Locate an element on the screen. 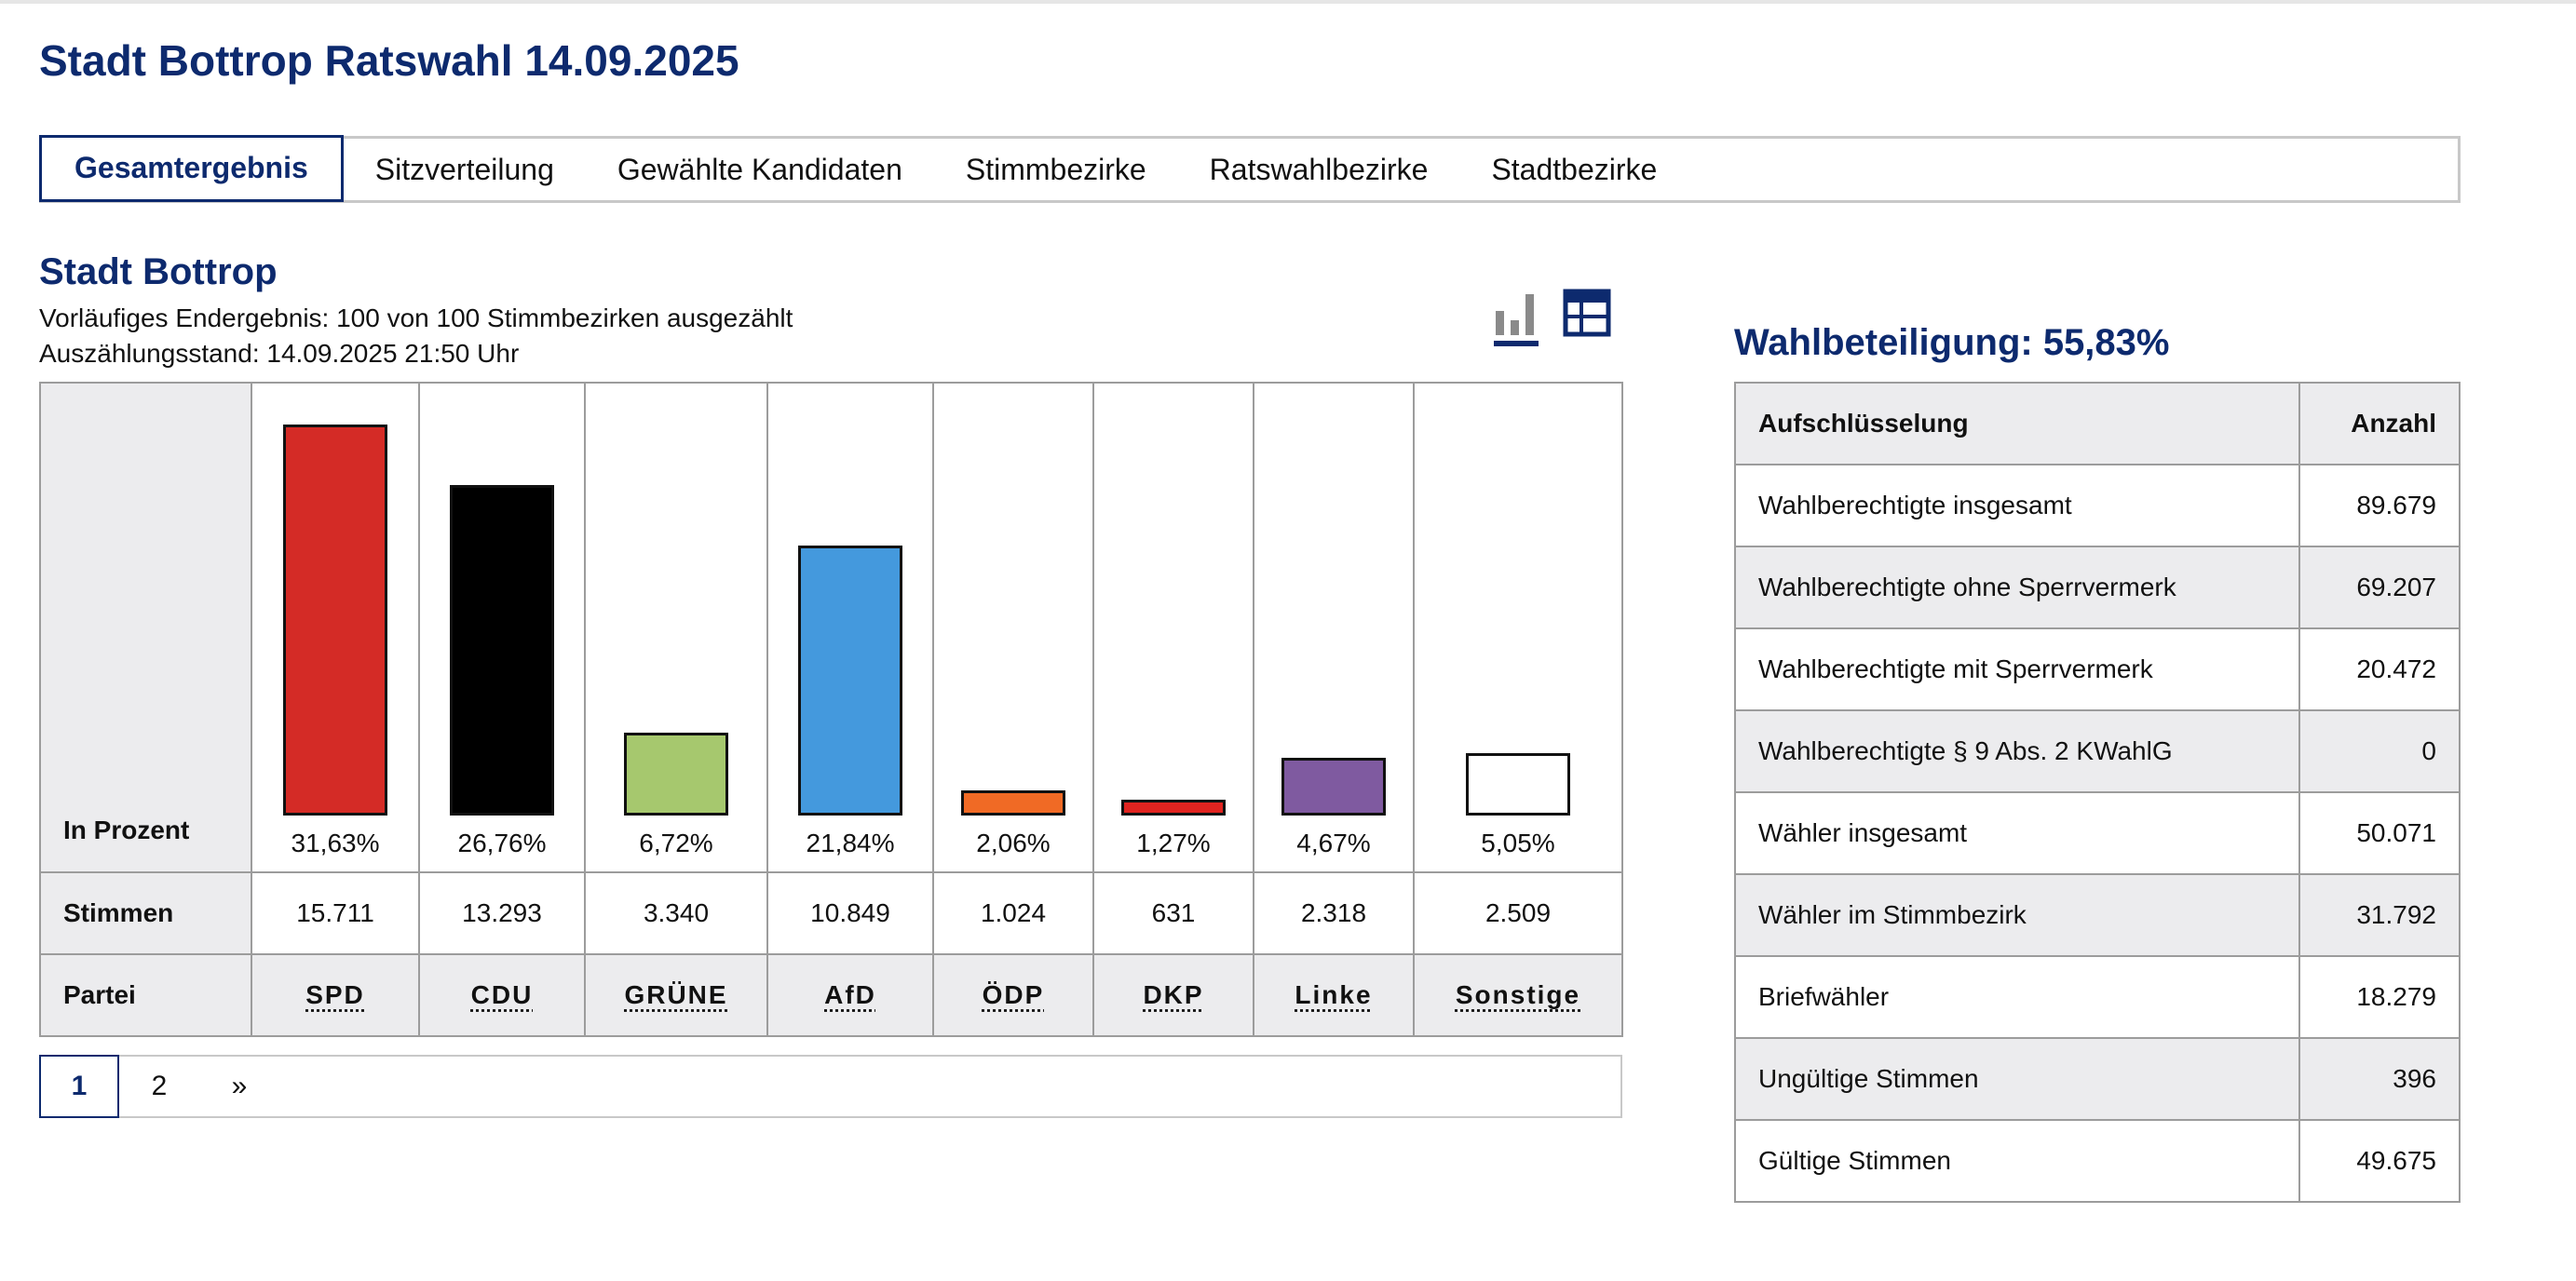  breakdown-value: 31.792 is located at coordinates (2379, 915).